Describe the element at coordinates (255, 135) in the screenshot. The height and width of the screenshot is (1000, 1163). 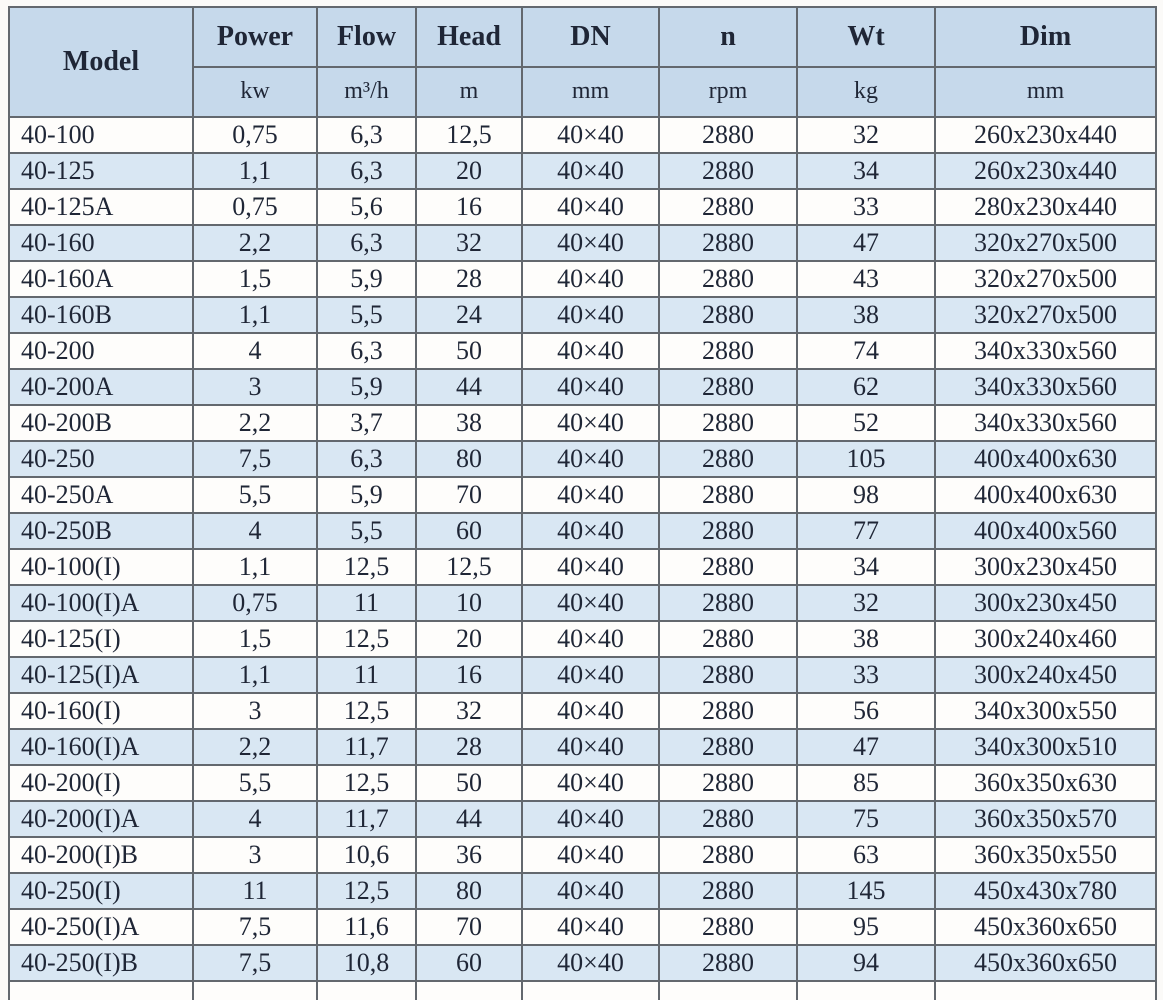
I see `cell-power: 0,75` at that location.